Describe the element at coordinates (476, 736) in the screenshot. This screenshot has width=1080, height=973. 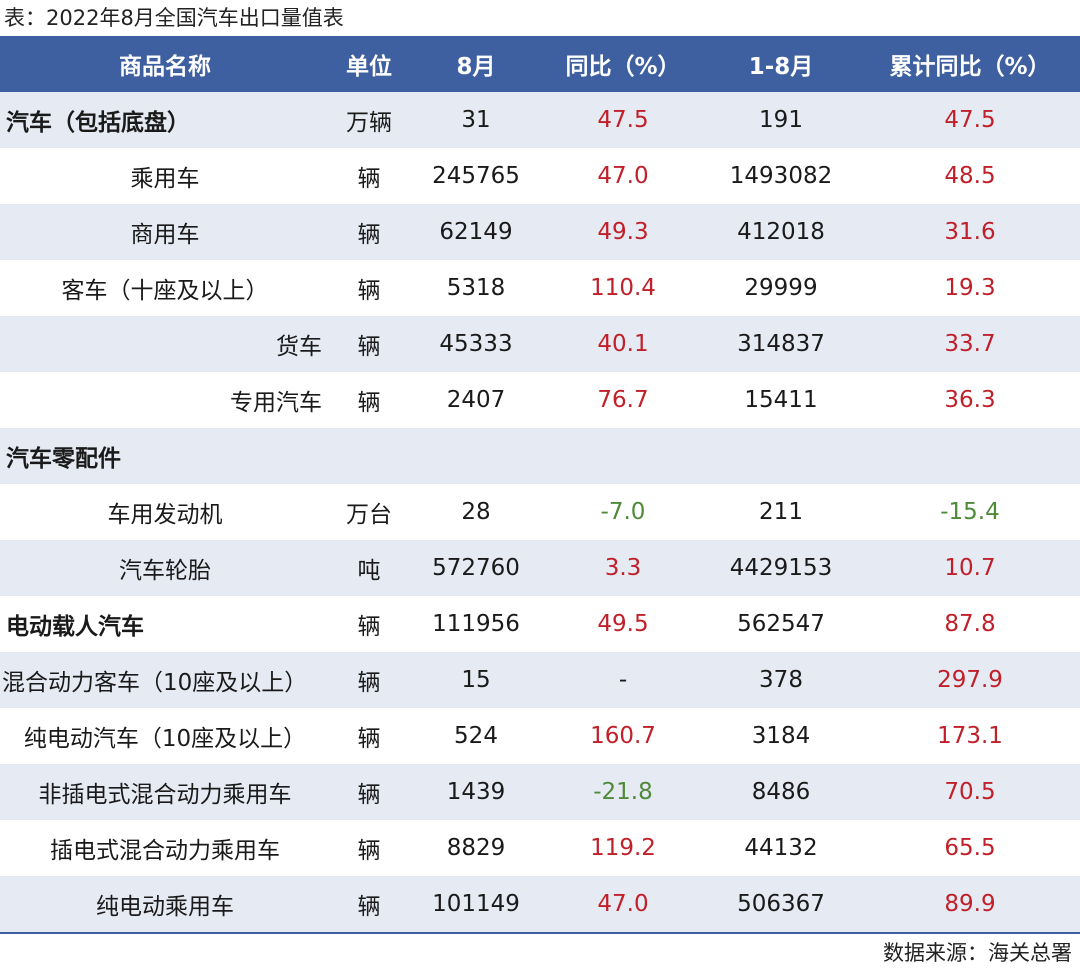
I see `aug-value: 524` at that location.